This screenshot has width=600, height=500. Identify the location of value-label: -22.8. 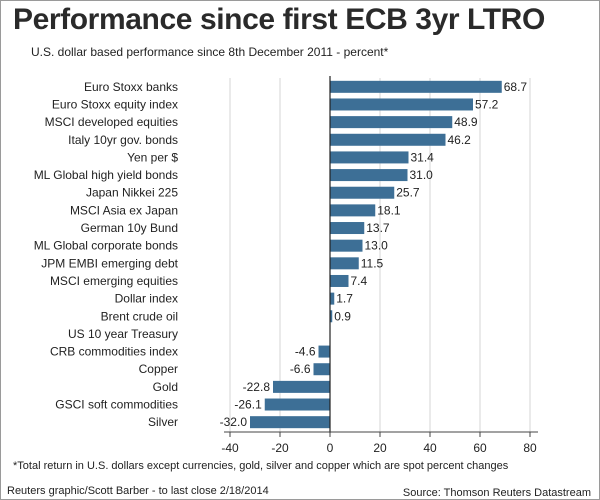
(257, 387).